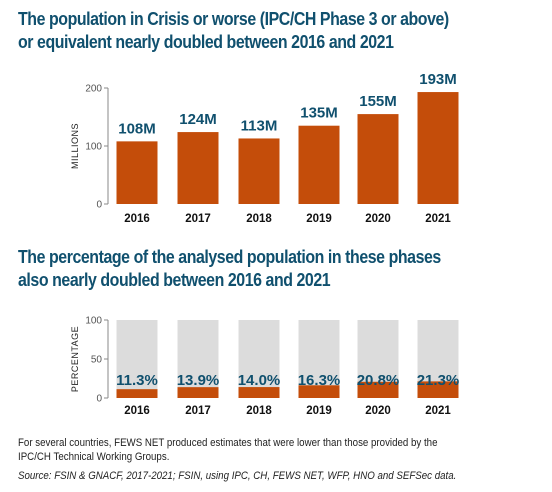  I want to click on data-label: 14.0%, so click(259, 380).